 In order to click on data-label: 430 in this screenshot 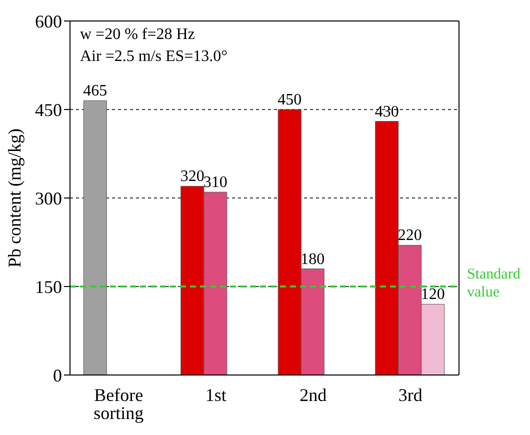, I will do `click(386, 111)`.